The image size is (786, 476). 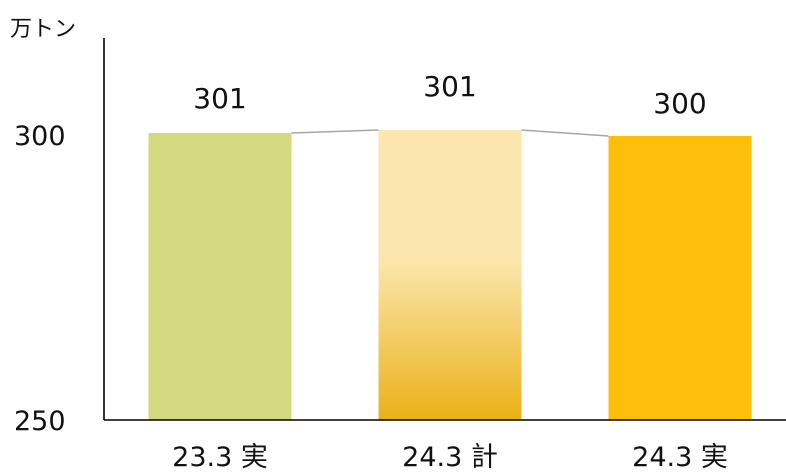 What do you see at coordinates (220, 457) in the screenshot?
I see `category-label-1: 23.3 実` at bounding box center [220, 457].